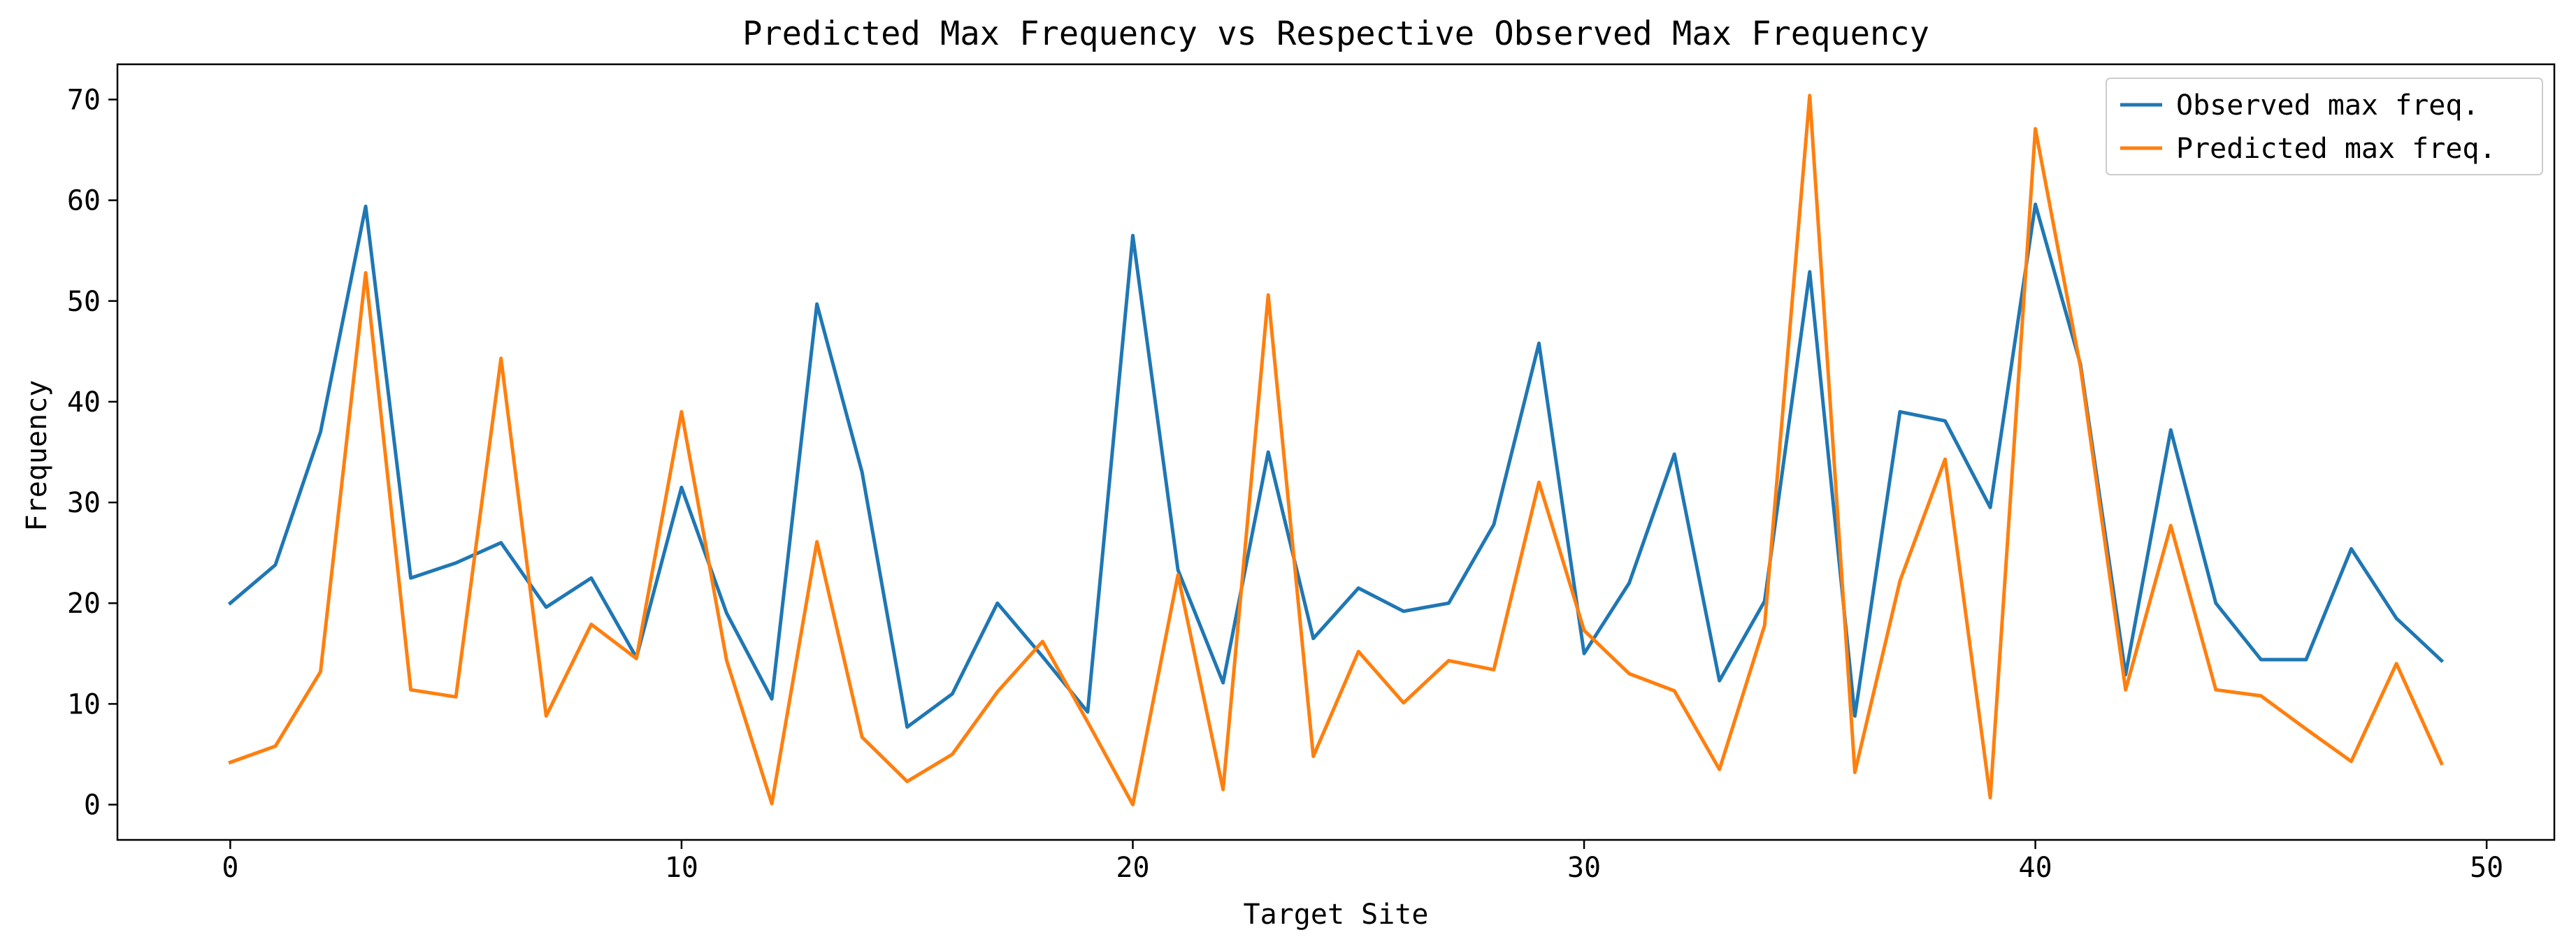 The height and width of the screenshot is (951, 2576). What do you see at coordinates (84, 302) in the screenshot?
I see `y-tick-label-50: 50` at bounding box center [84, 302].